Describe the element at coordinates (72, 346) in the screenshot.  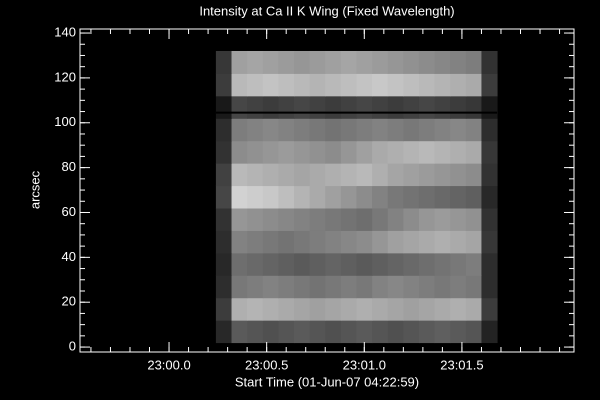
I see `y-tick-label: 0` at that location.